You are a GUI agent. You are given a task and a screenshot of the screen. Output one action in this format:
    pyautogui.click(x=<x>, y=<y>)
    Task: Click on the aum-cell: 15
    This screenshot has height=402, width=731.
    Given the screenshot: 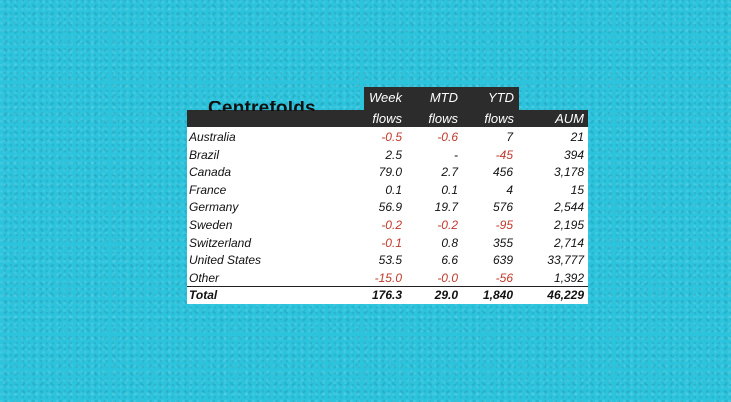 What is the action you would take?
    pyautogui.click(x=577, y=189)
    